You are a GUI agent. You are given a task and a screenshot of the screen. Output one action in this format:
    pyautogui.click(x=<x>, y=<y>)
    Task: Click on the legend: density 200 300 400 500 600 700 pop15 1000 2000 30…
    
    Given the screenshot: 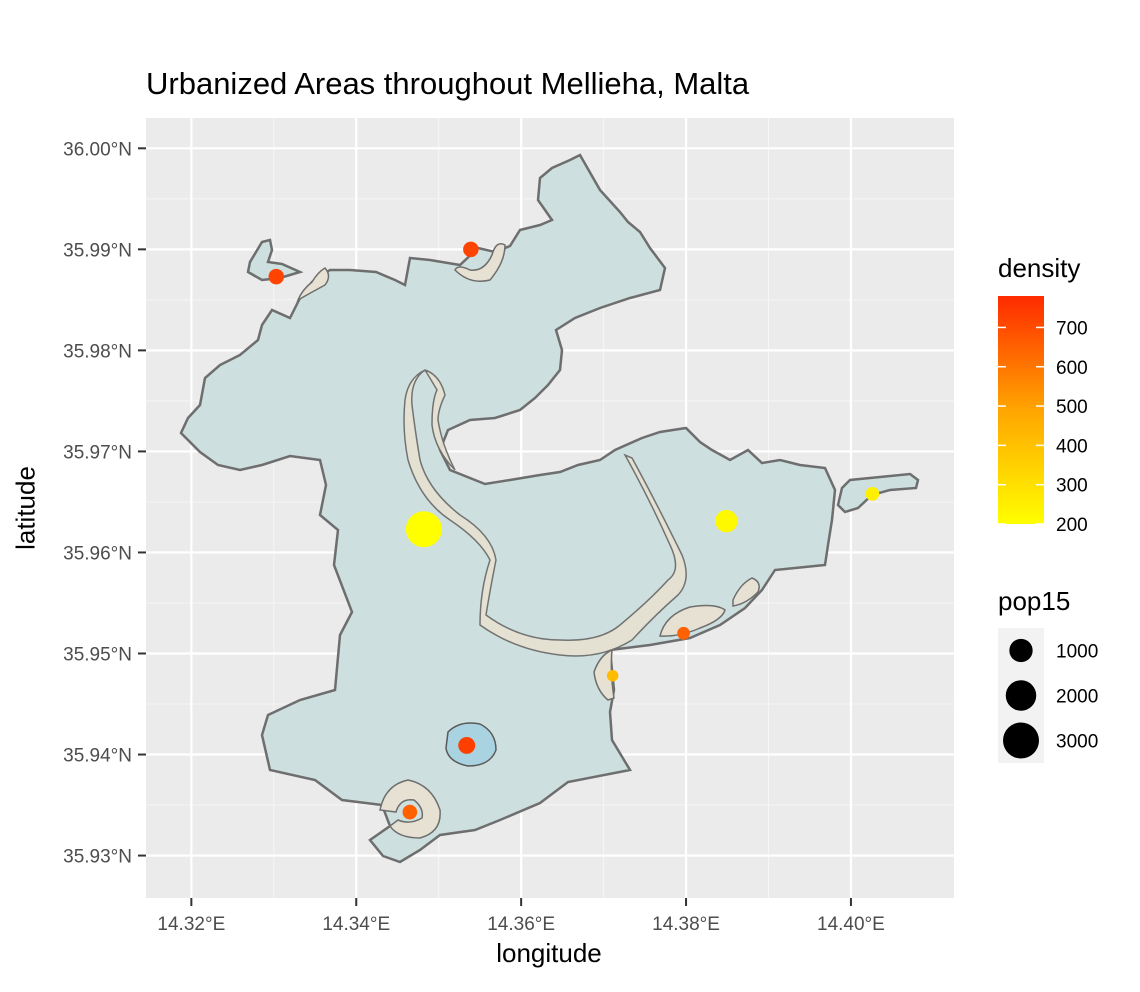 What is the action you would take?
    pyautogui.click(x=1048, y=508)
    